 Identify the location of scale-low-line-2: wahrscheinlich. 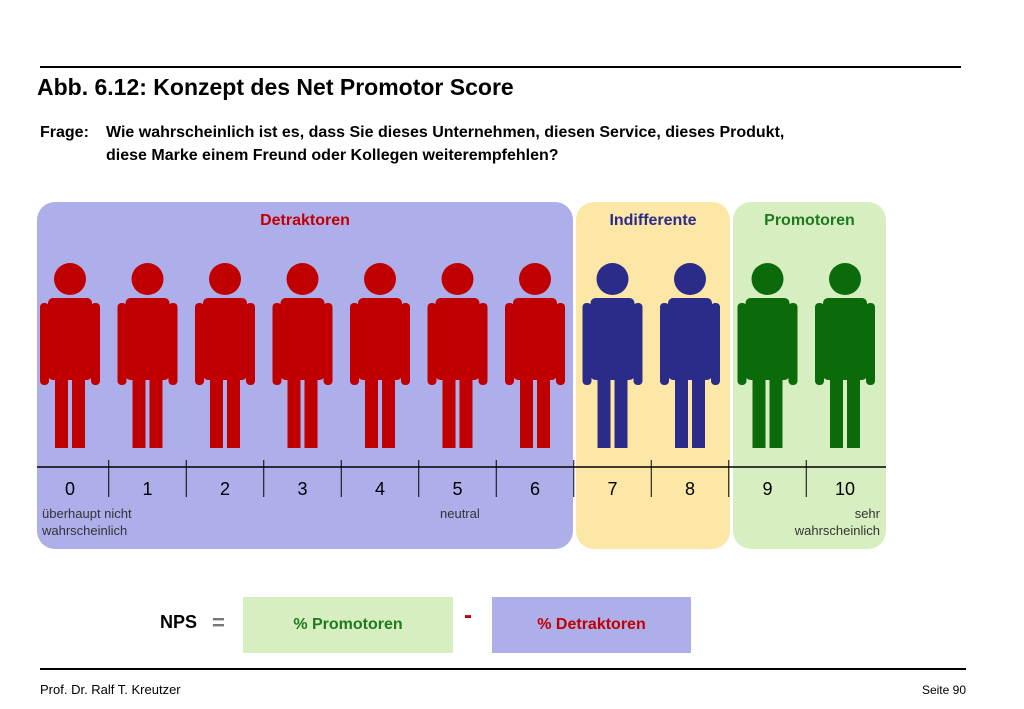
(85, 530).